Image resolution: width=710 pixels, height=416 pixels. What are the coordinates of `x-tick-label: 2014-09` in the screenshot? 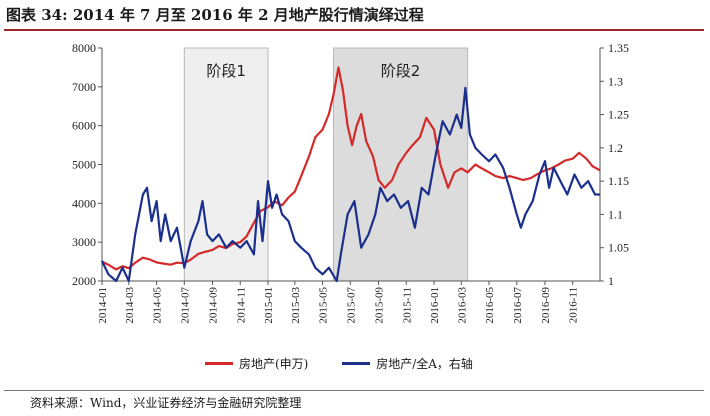 It's located at (214, 305).